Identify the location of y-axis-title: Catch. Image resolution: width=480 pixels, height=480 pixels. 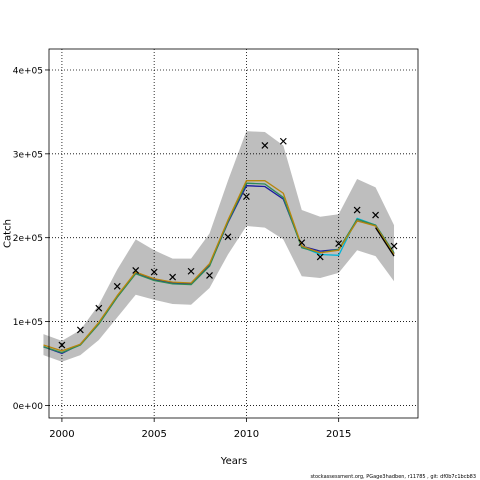
(8, 233).